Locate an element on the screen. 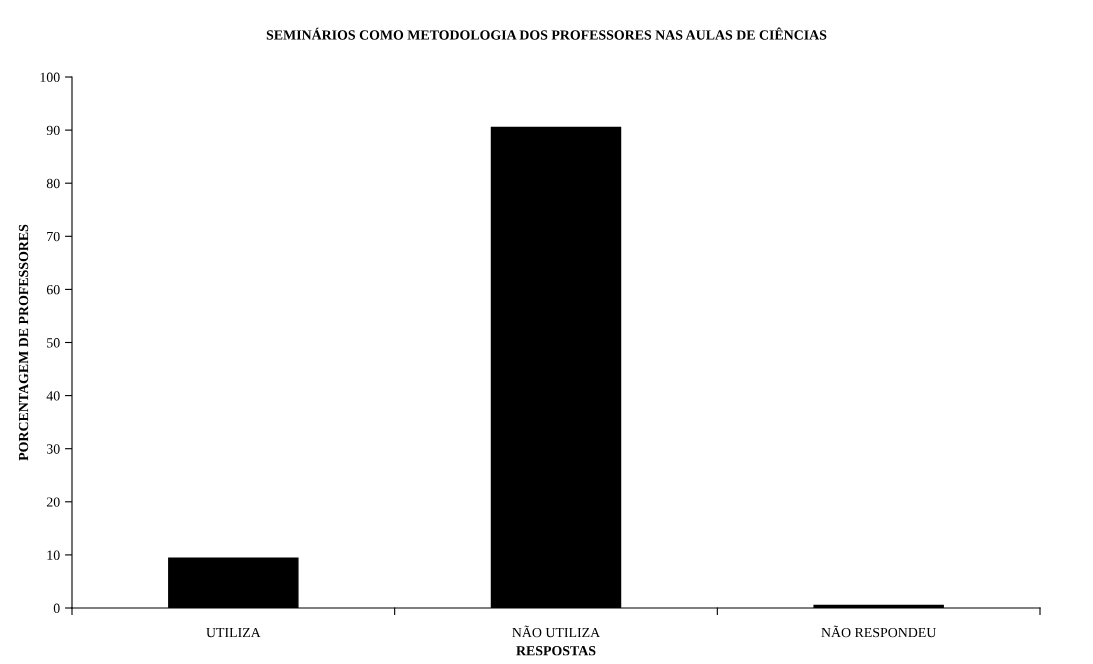 The width and height of the screenshot is (1093, 664). x-axis-title: RESPOSTAS is located at coordinates (556, 651).